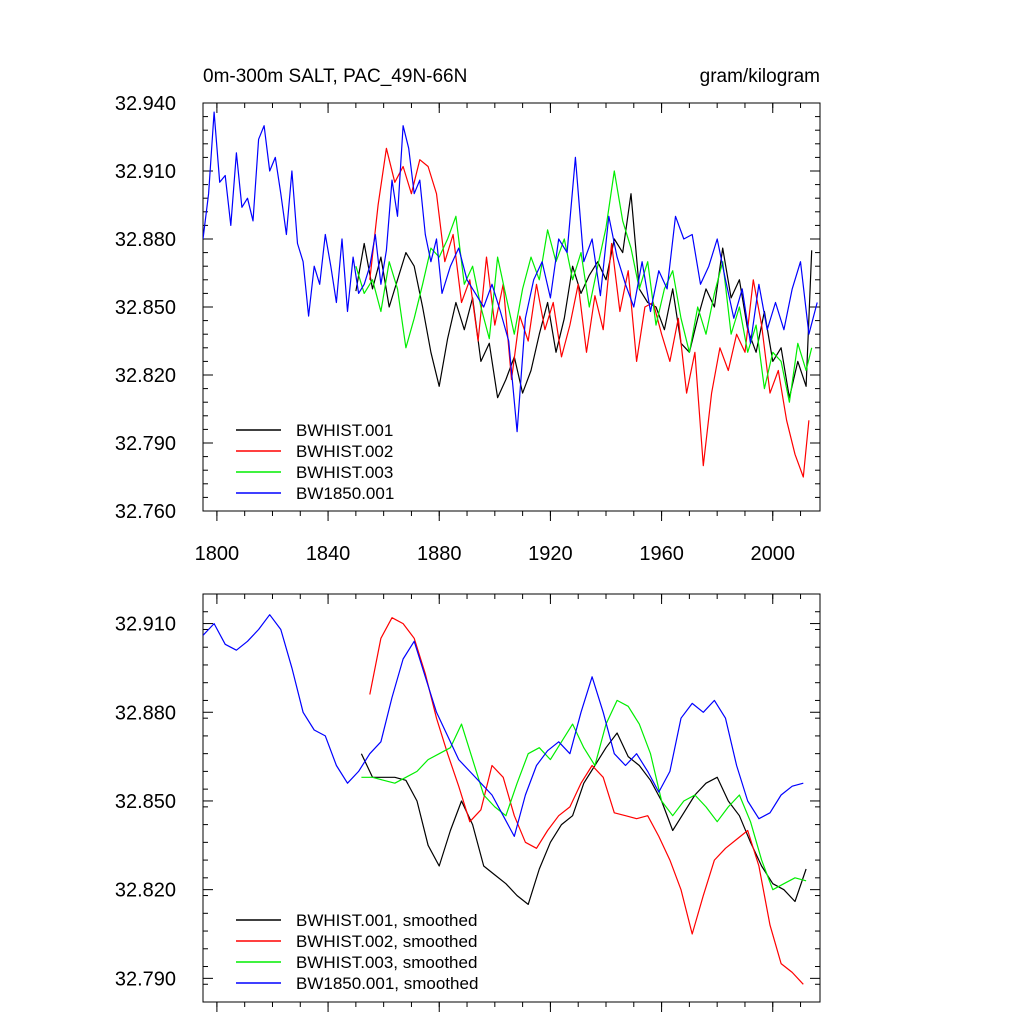 The height and width of the screenshot is (1024, 1024). Describe the element at coordinates (760, 76) in the screenshot. I see `units-label: gram/kilogram` at that location.